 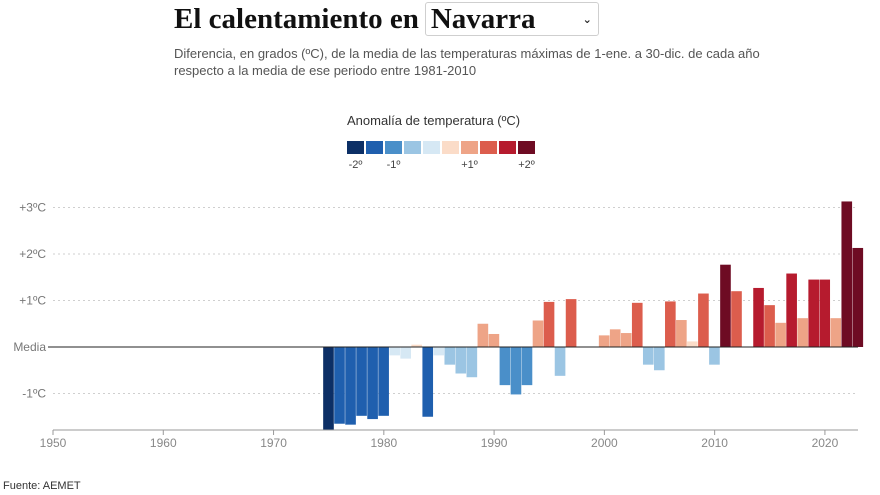 What do you see at coordinates (417, 345) in the screenshot?
I see `bar-1983` at bounding box center [417, 345].